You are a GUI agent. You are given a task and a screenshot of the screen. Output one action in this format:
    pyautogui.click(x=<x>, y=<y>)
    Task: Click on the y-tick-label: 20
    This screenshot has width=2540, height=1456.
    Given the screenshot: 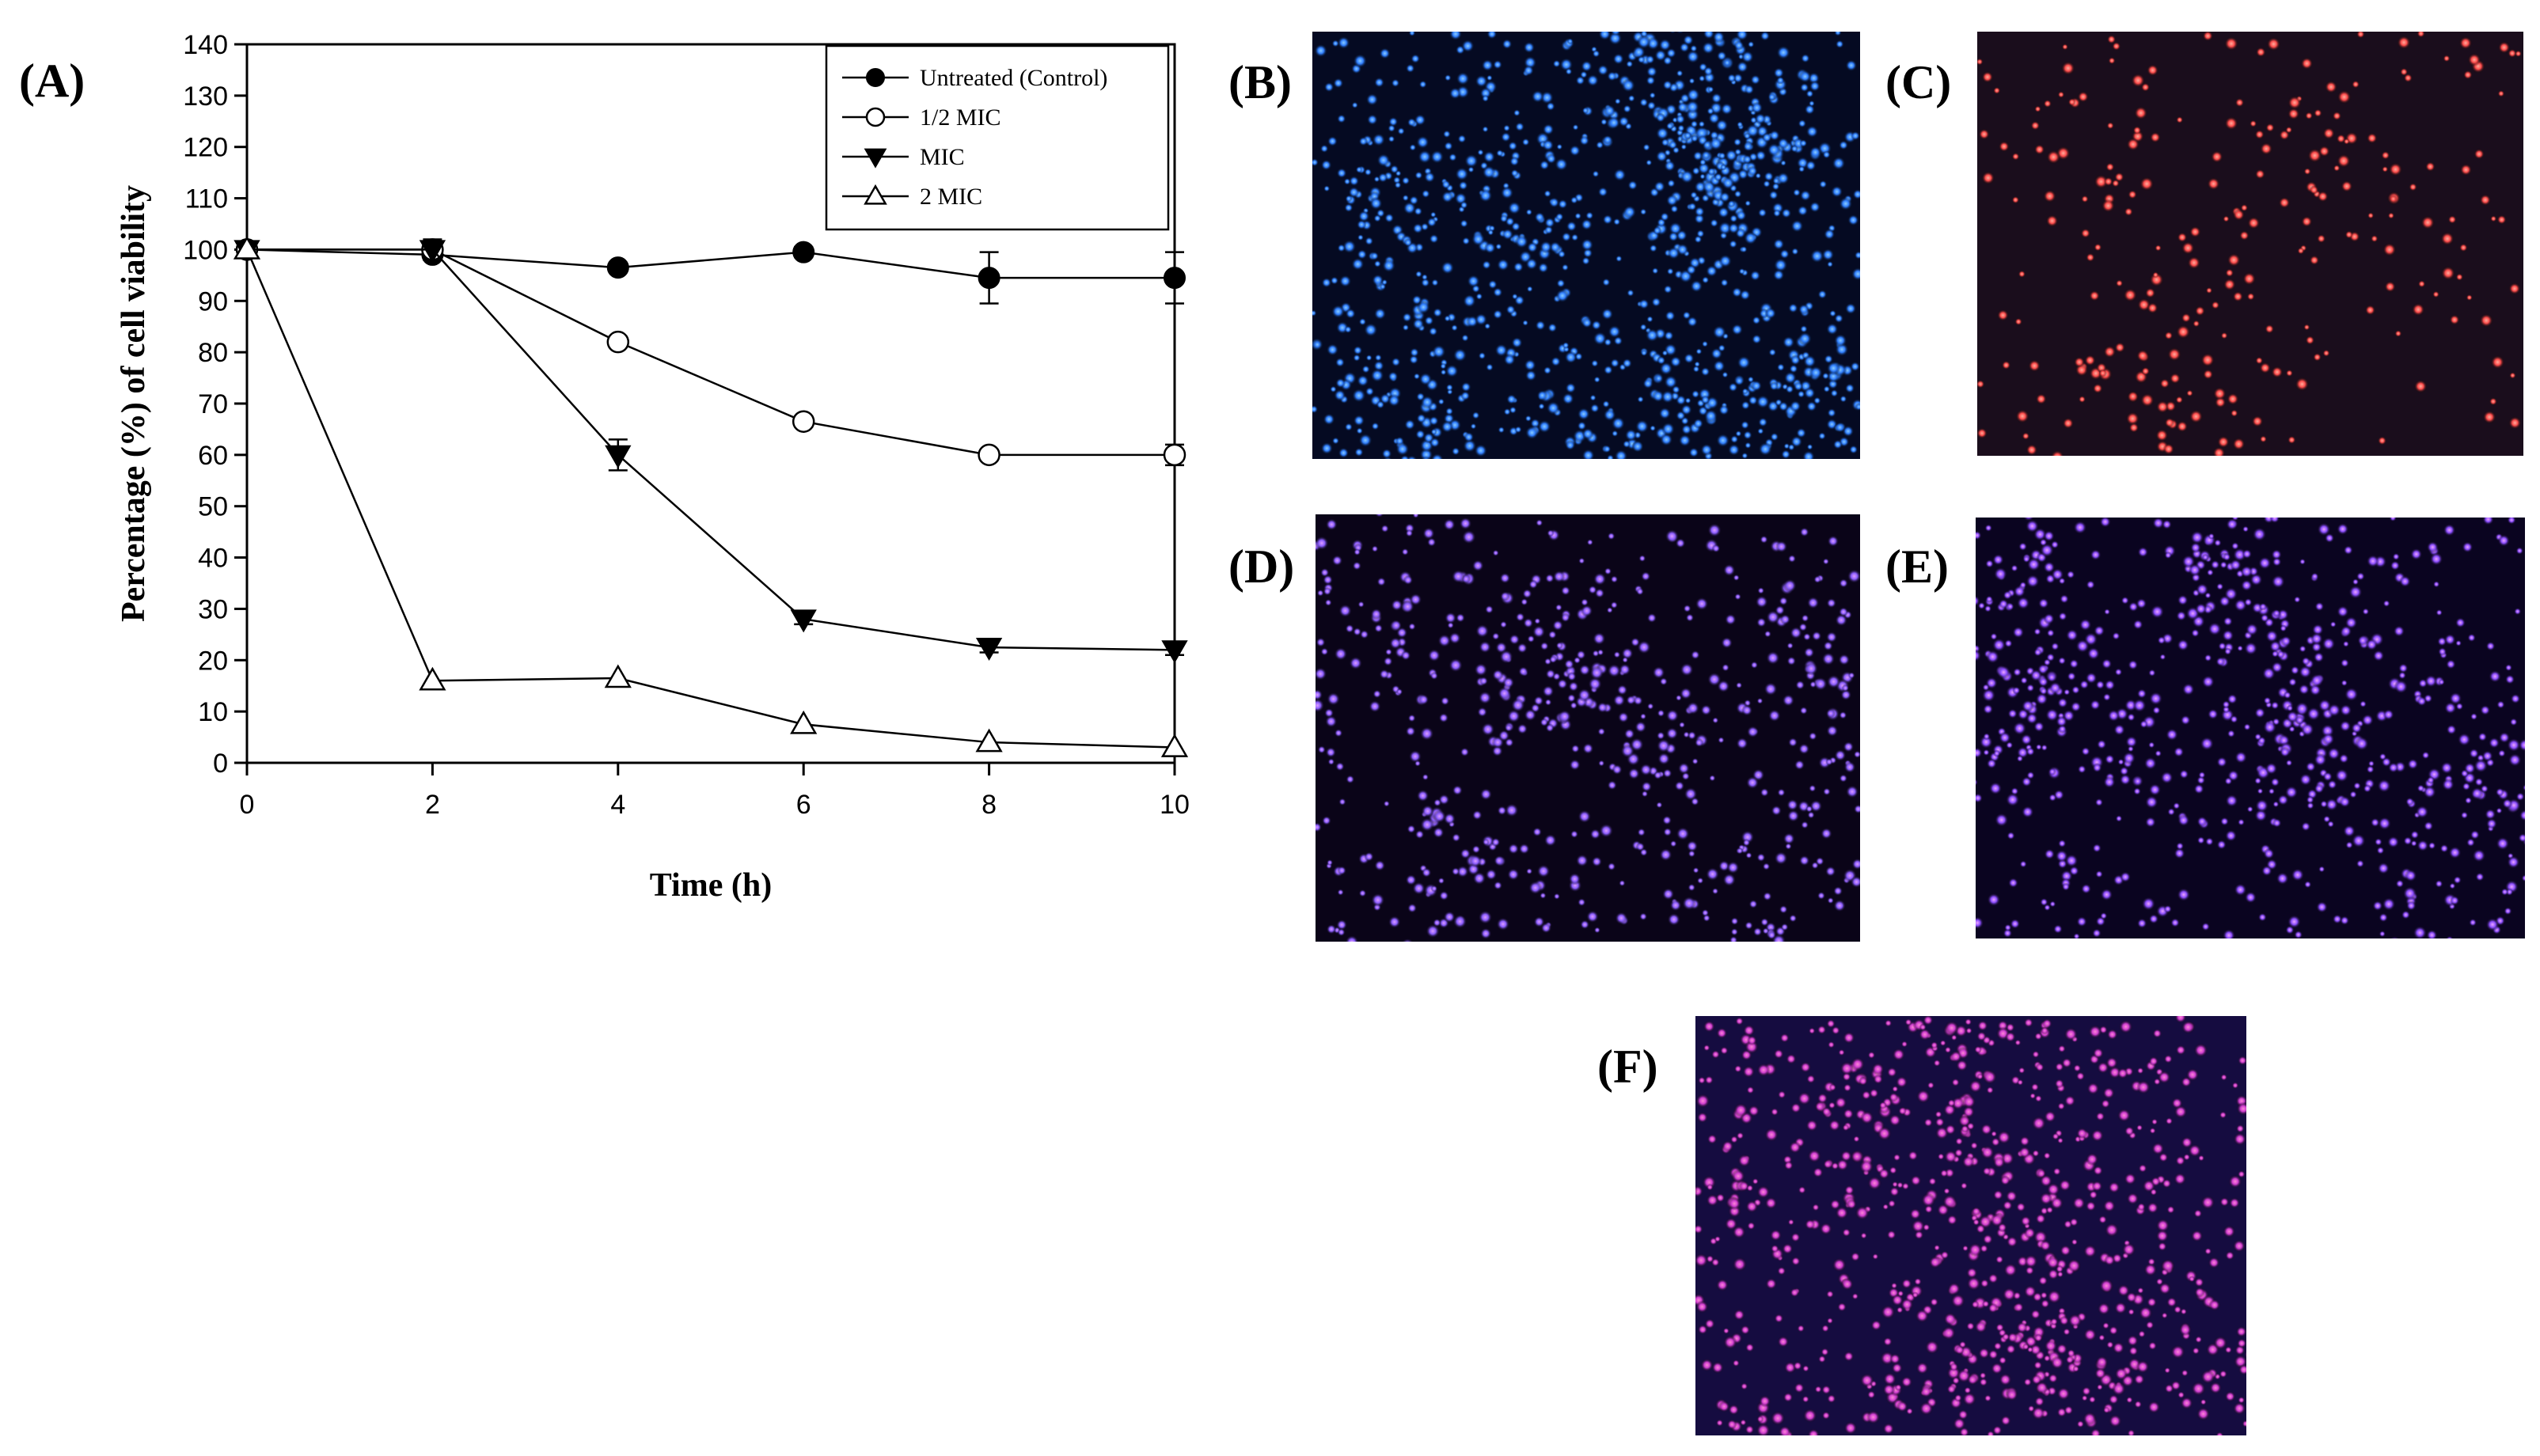 What is the action you would take?
    pyautogui.click(x=213, y=661)
    